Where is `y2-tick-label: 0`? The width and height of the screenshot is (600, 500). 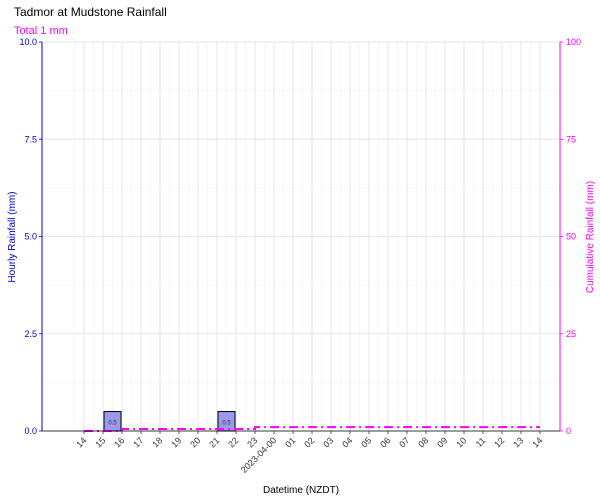
y2-tick-label: 0 is located at coordinates (568, 431).